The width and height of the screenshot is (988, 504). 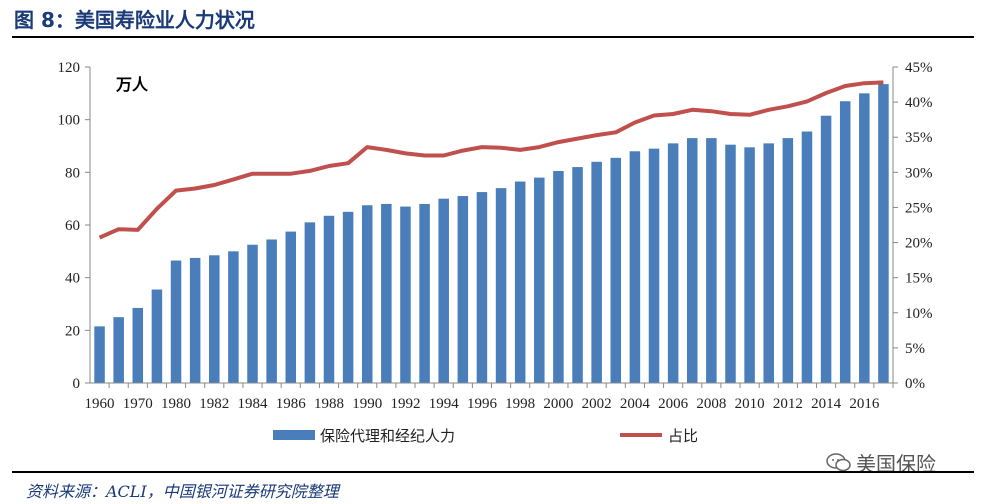 What do you see at coordinates (214, 404) in the screenshot?
I see `x-tick-label: 1982` at bounding box center [214, 404].